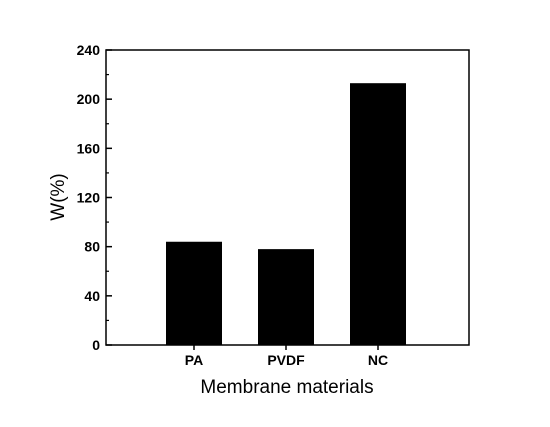  Describe the element at coordinates (96, 345) in the screenshot. I see `y-tick-label: 0` at that location.